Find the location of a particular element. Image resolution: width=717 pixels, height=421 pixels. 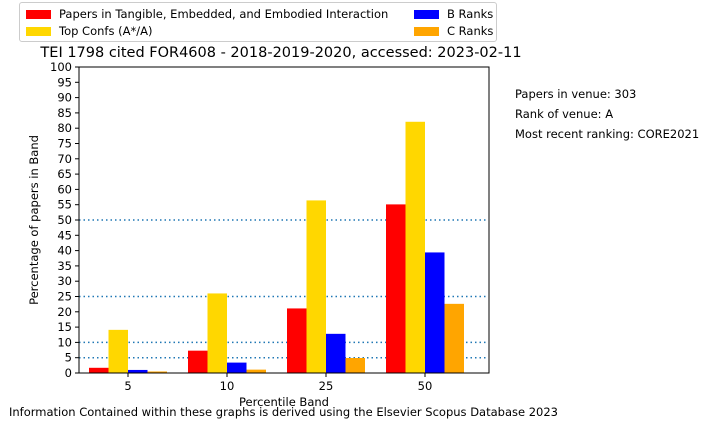

y-tick-label: 30 is located at coordinates (64, 281).